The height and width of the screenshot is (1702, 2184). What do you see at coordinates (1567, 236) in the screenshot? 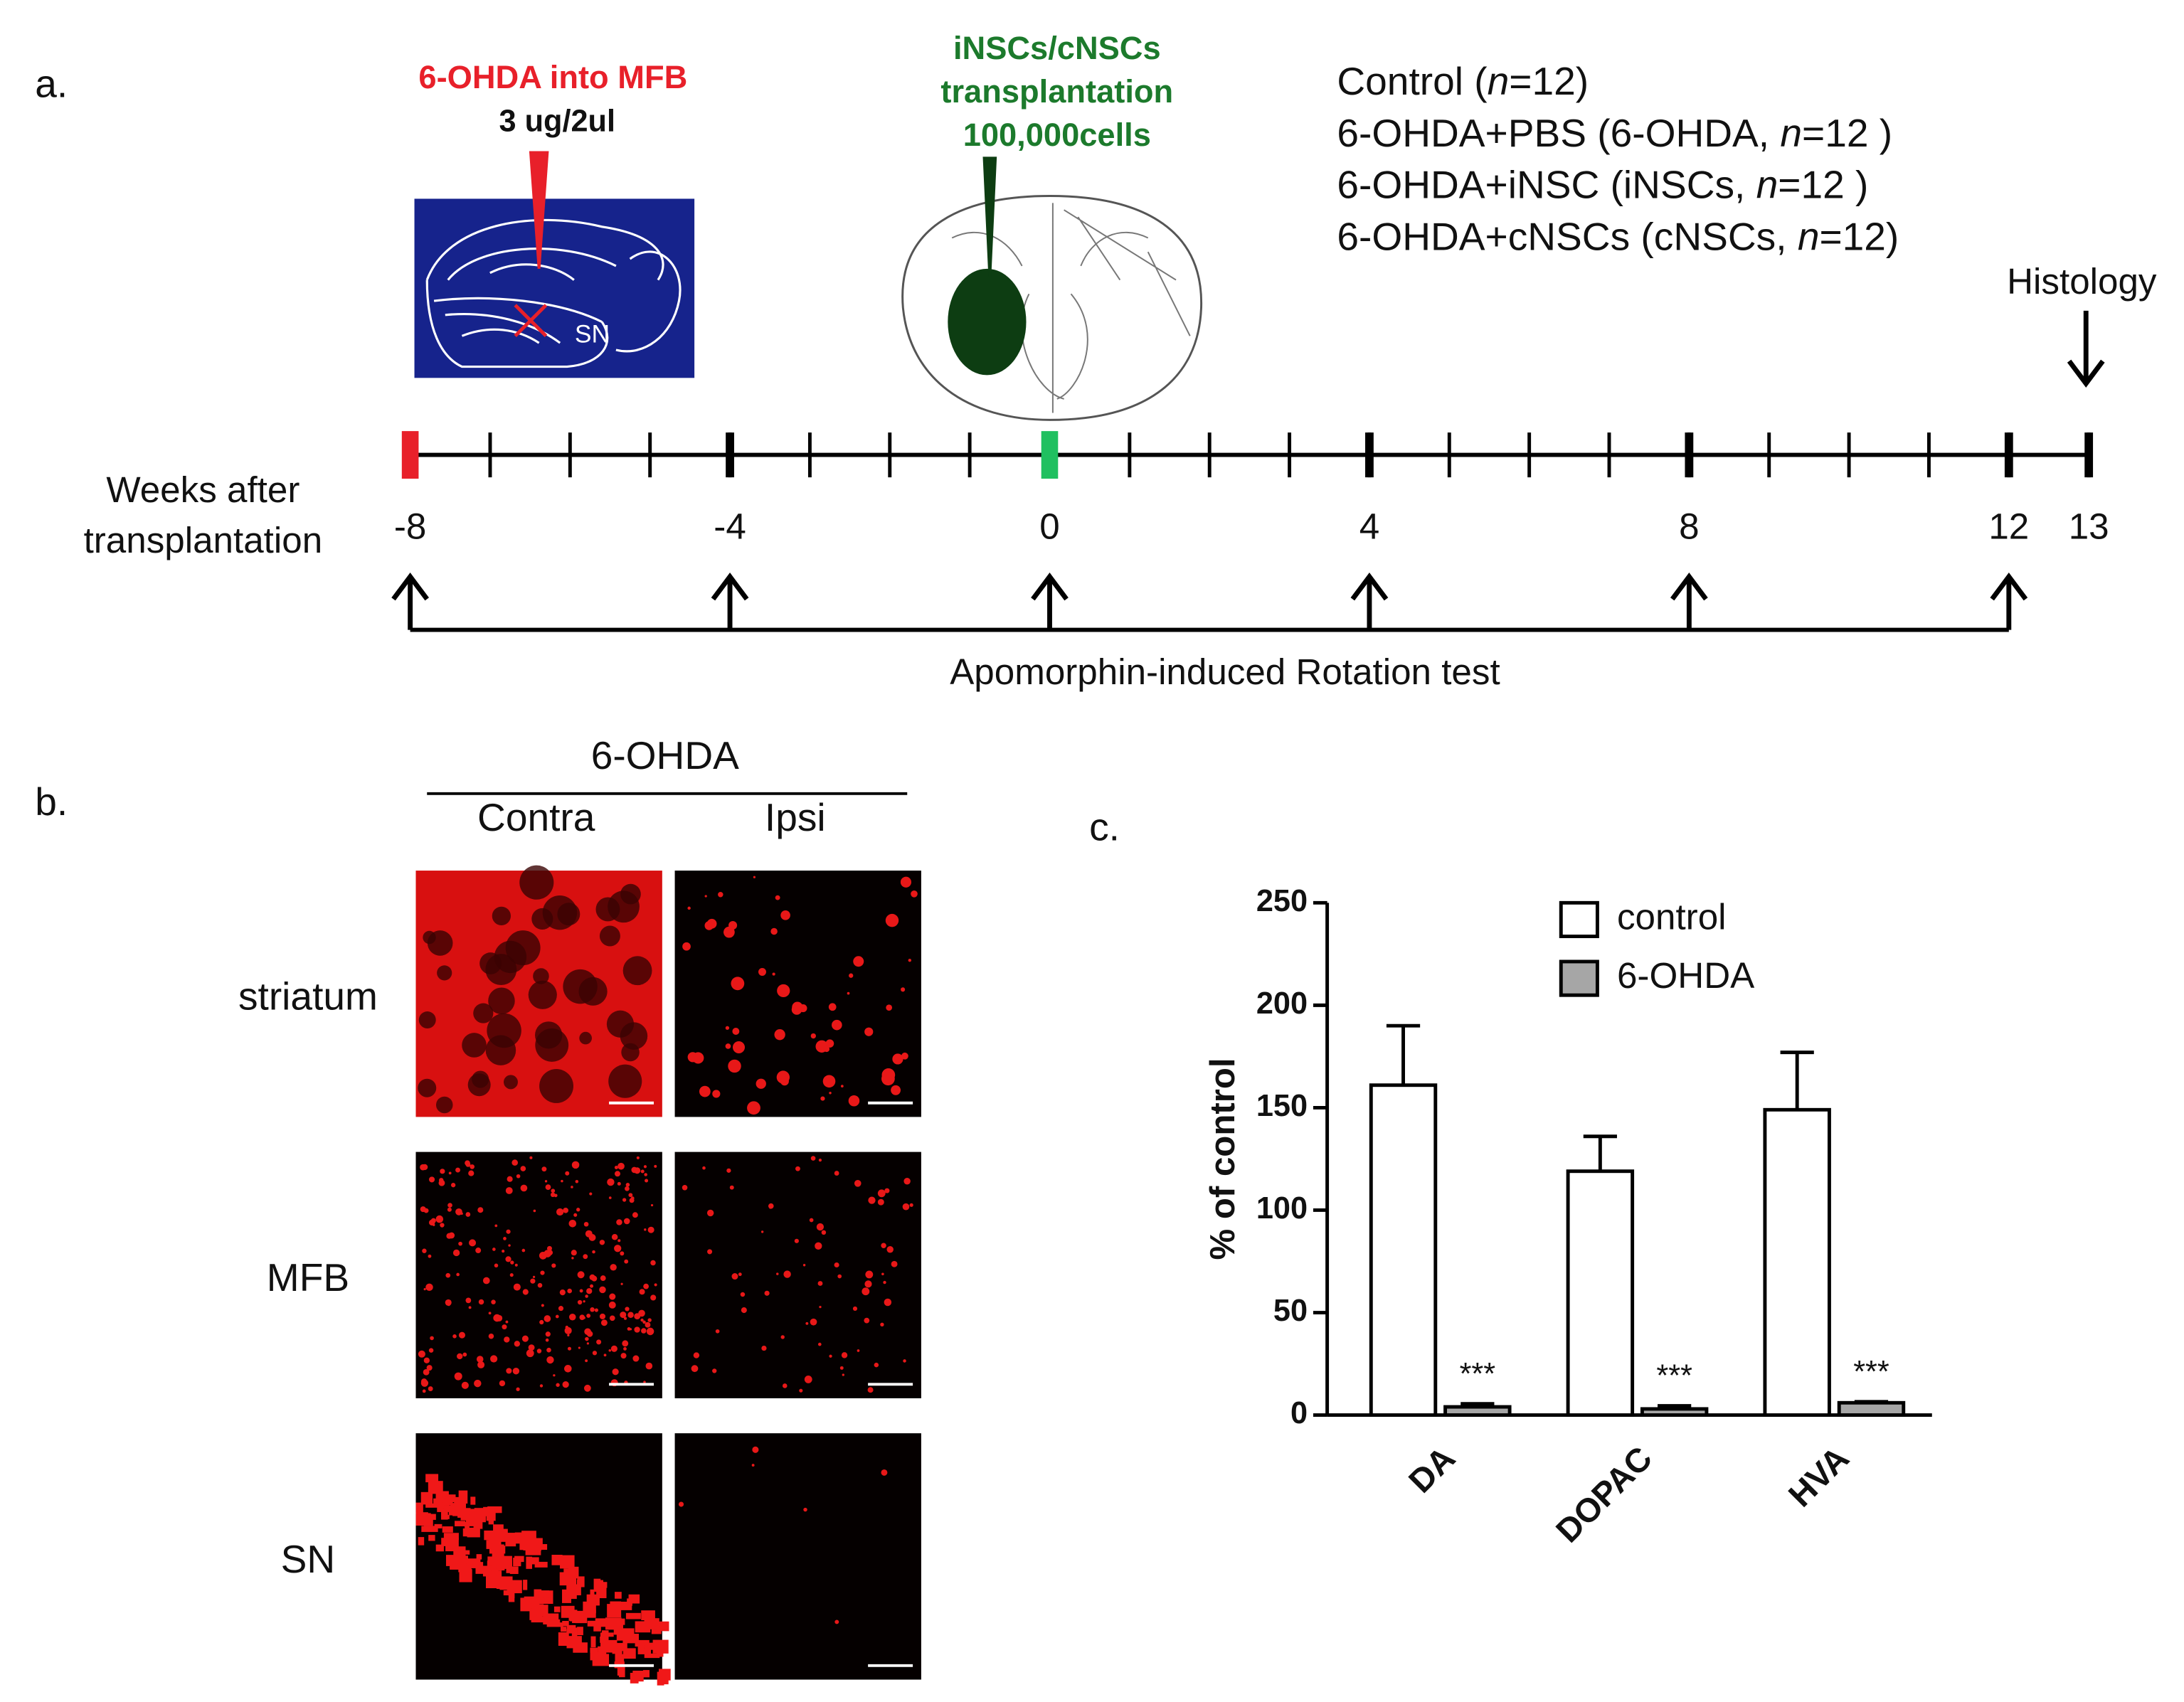
I see `group-label-part: 6-OHDA+cNSCs (cNSCs,` at bounding box center [1567, 236].